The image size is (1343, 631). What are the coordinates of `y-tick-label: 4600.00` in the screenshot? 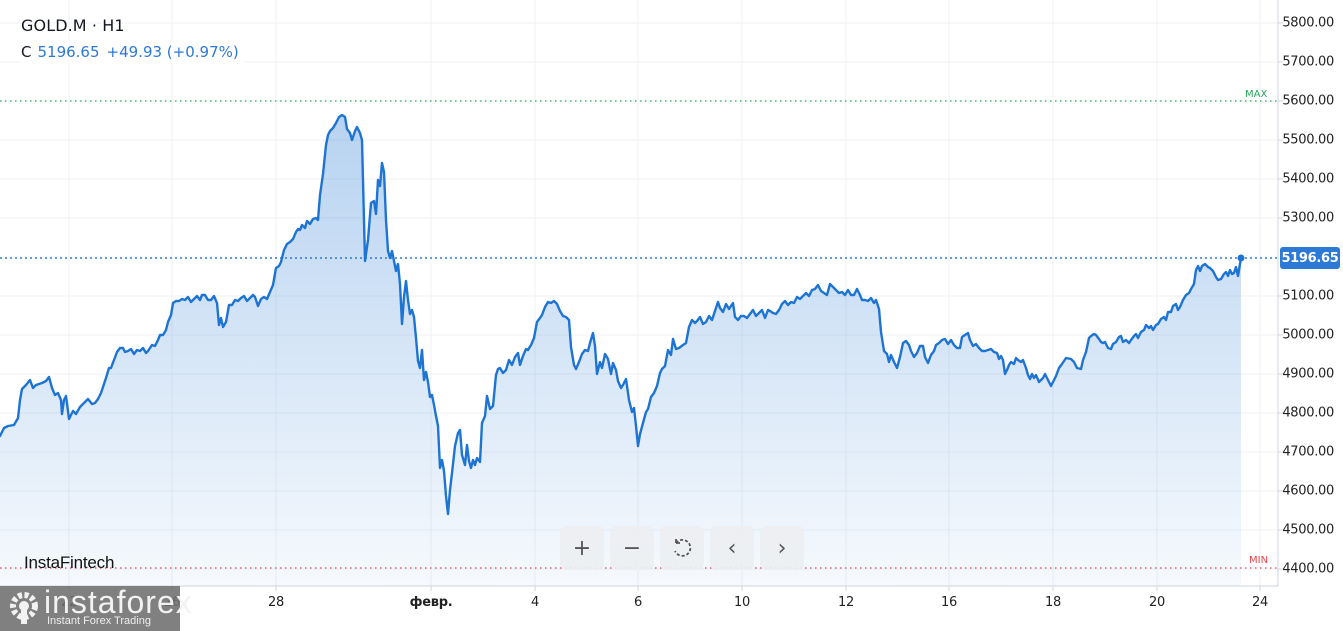 It's located at (1308, 491).